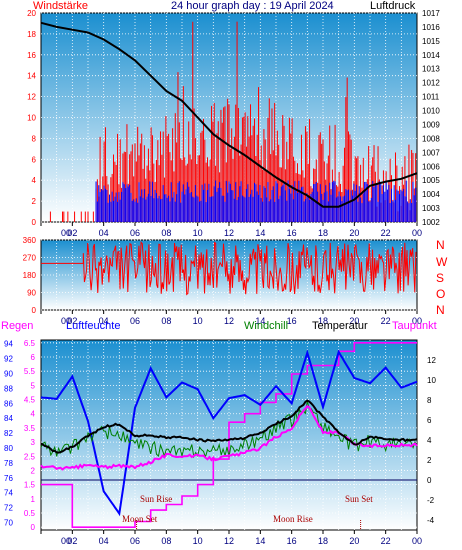  Describe the element at coordinates (30, 240) in the screenshot. I see `direction-y-tick: 360` at that location.